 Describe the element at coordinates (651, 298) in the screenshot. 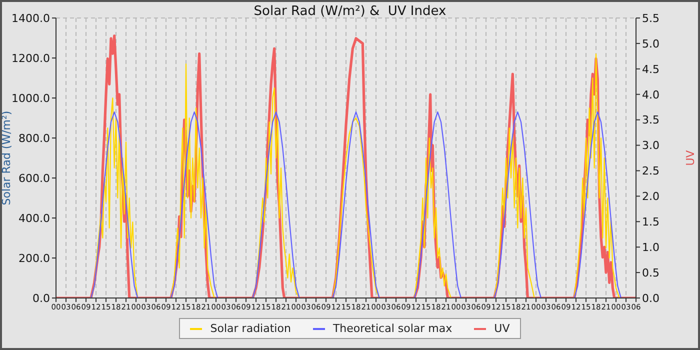

I see `y2-tick-label: 0.0` at that location.